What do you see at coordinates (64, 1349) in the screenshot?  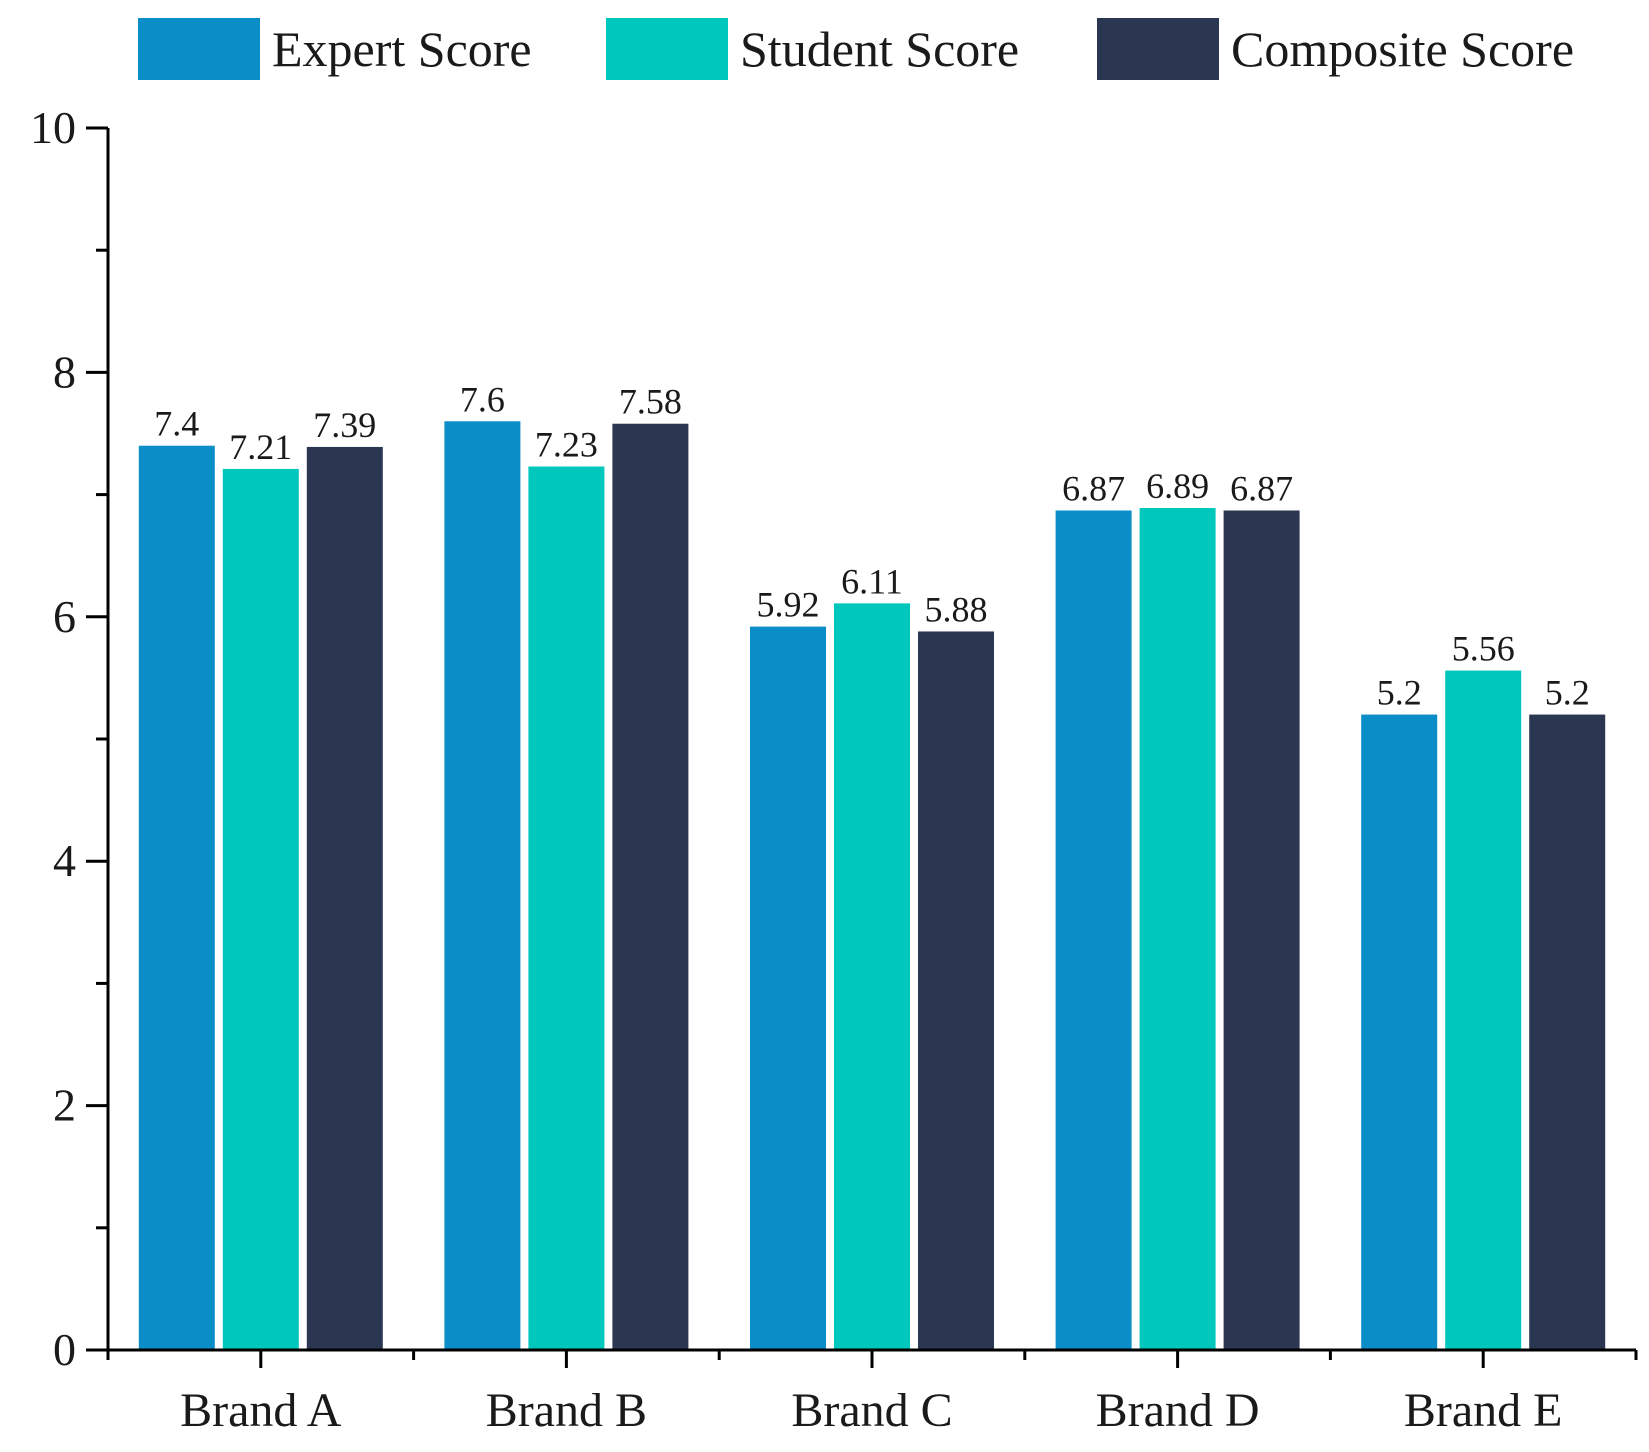 I see `y-tick-label: 0` at bounding box center [64, 1349].